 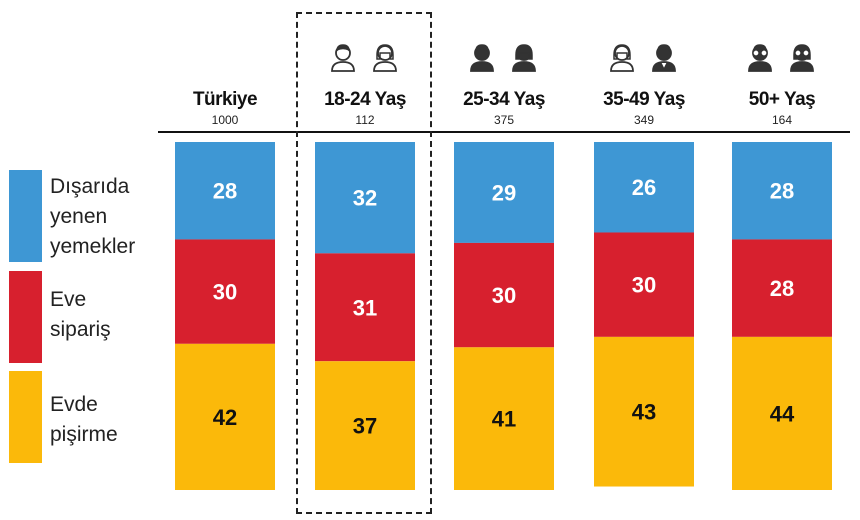 I want to click on man-suit-icon, so click(x=664, y=59).